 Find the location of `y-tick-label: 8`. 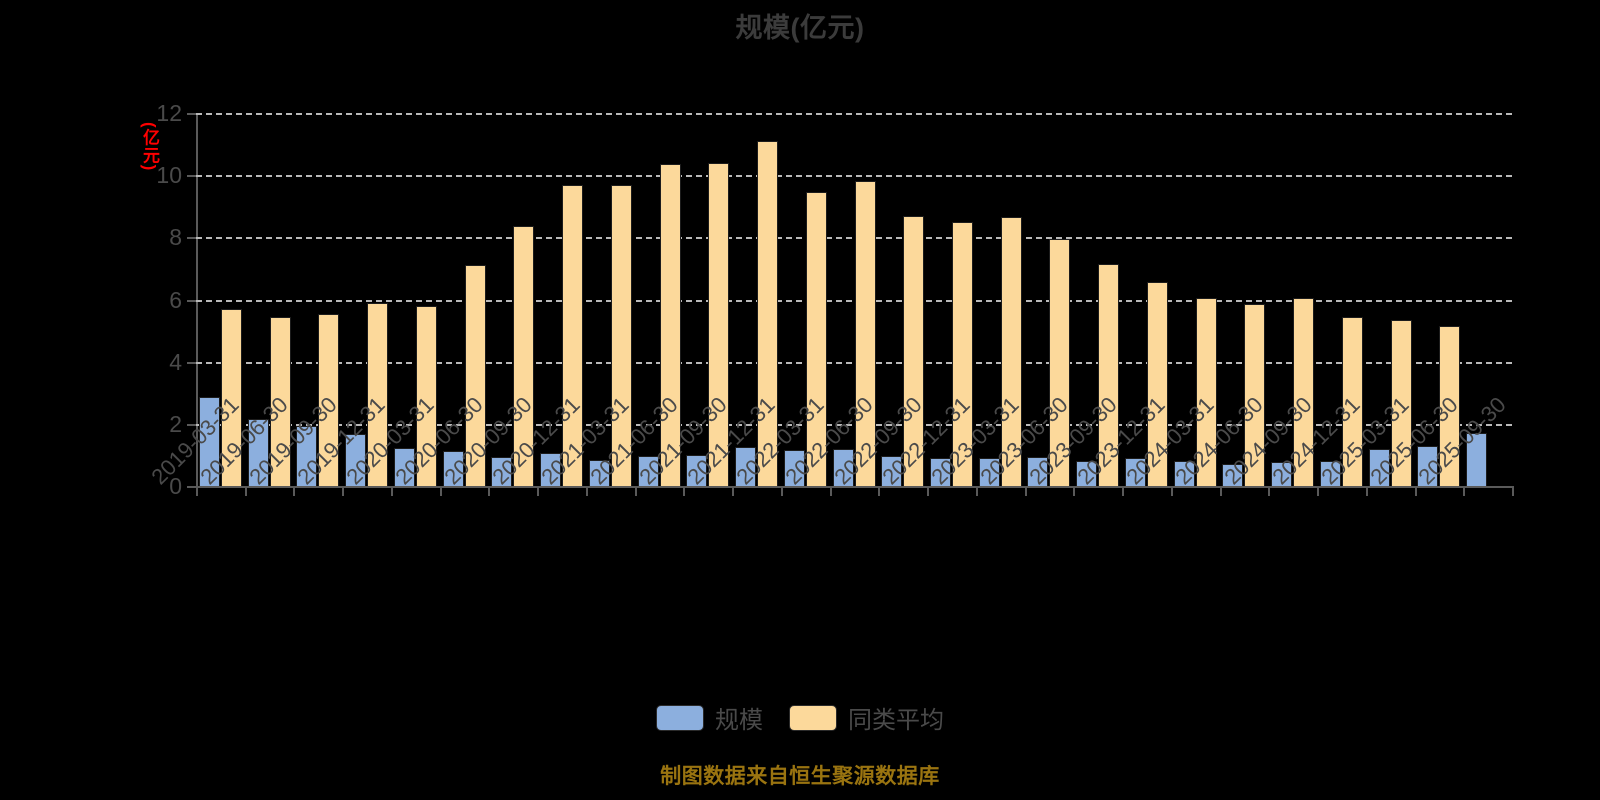

y-tick-label: 8 is located at coordinates (175, 237).